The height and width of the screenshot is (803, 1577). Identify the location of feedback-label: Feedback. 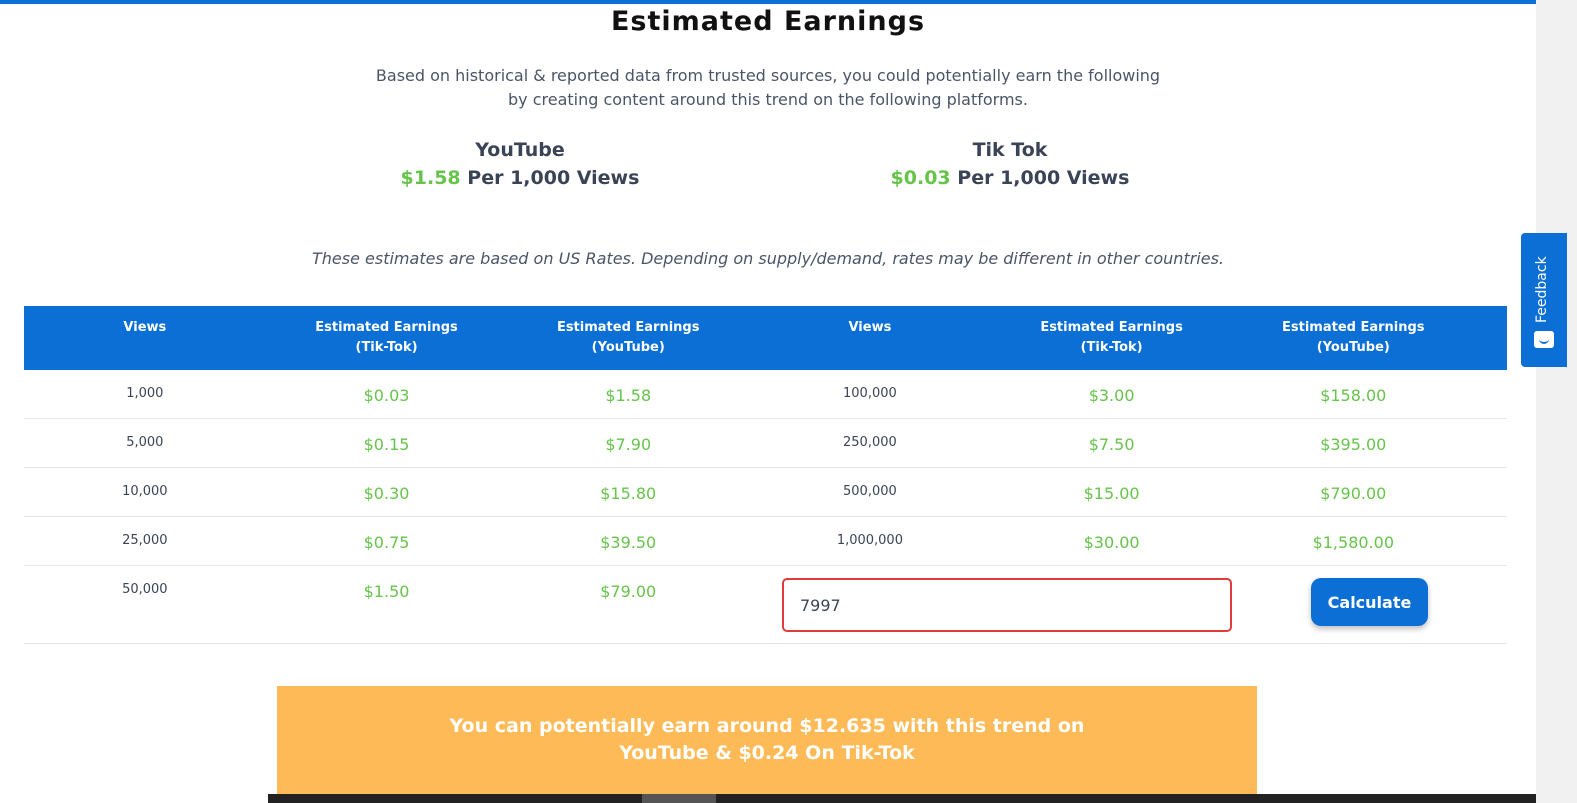
(1542, 290).